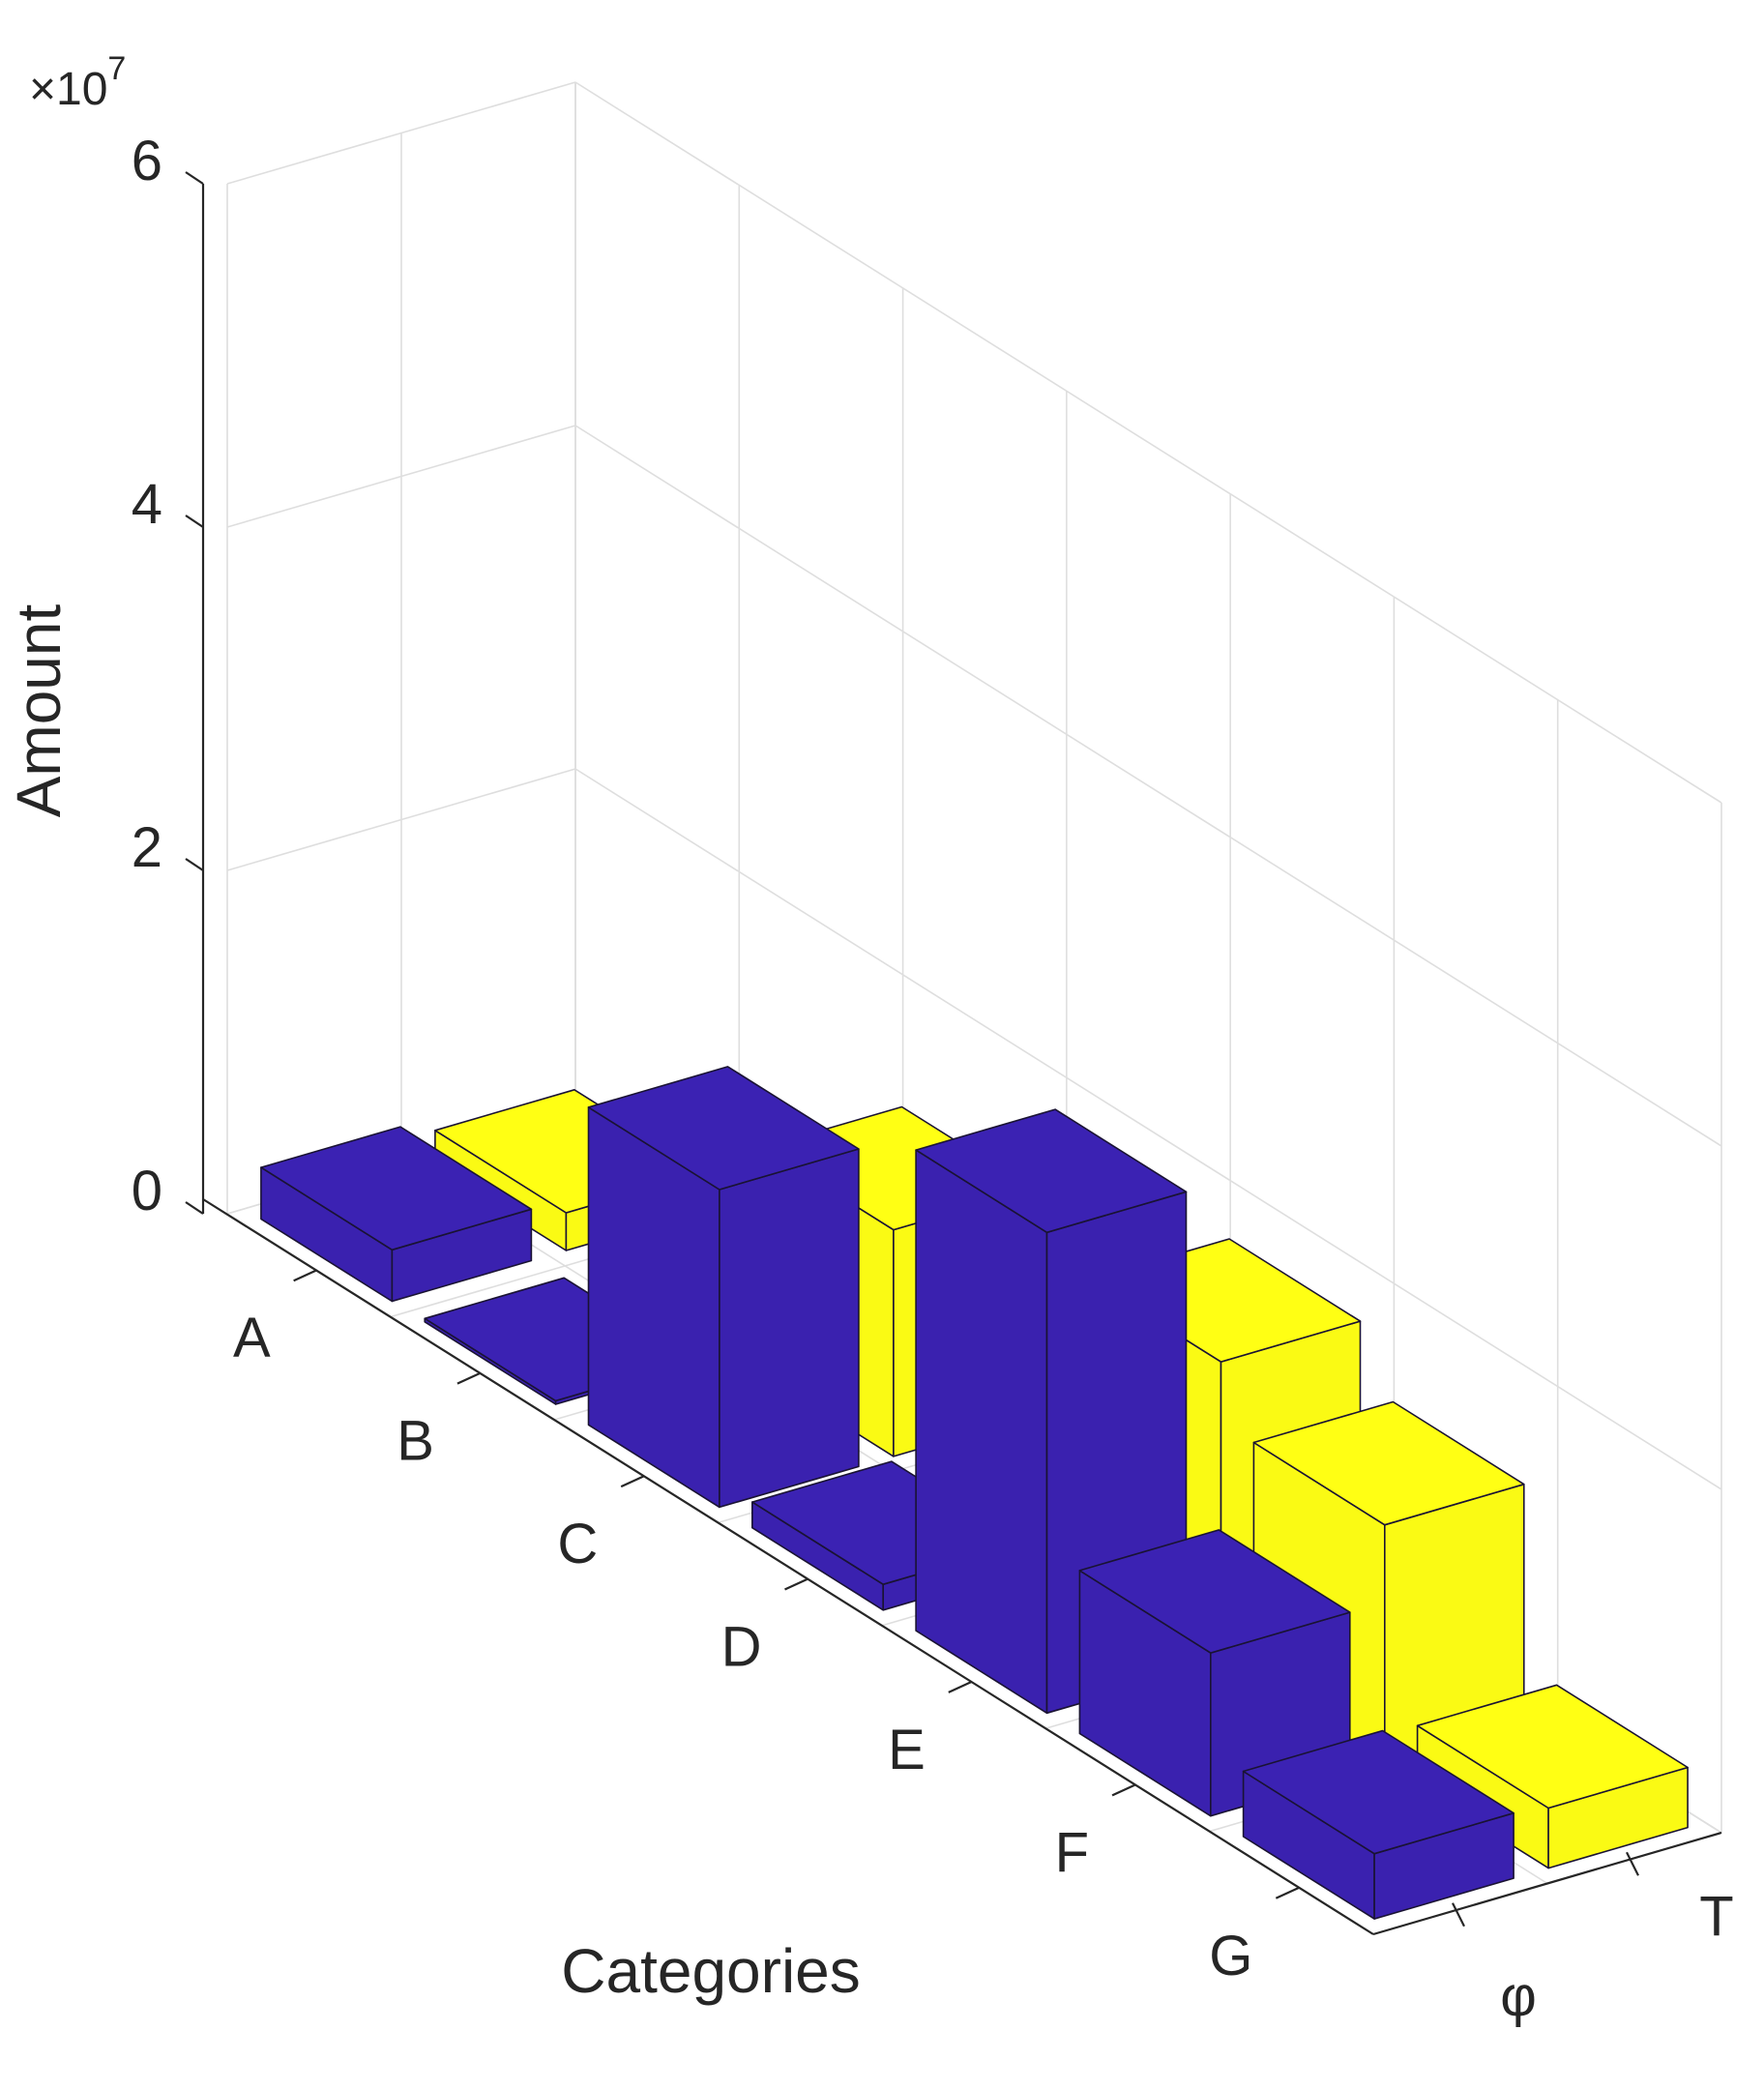  I want to click on bar-φ-G, so click(1378, 1824).